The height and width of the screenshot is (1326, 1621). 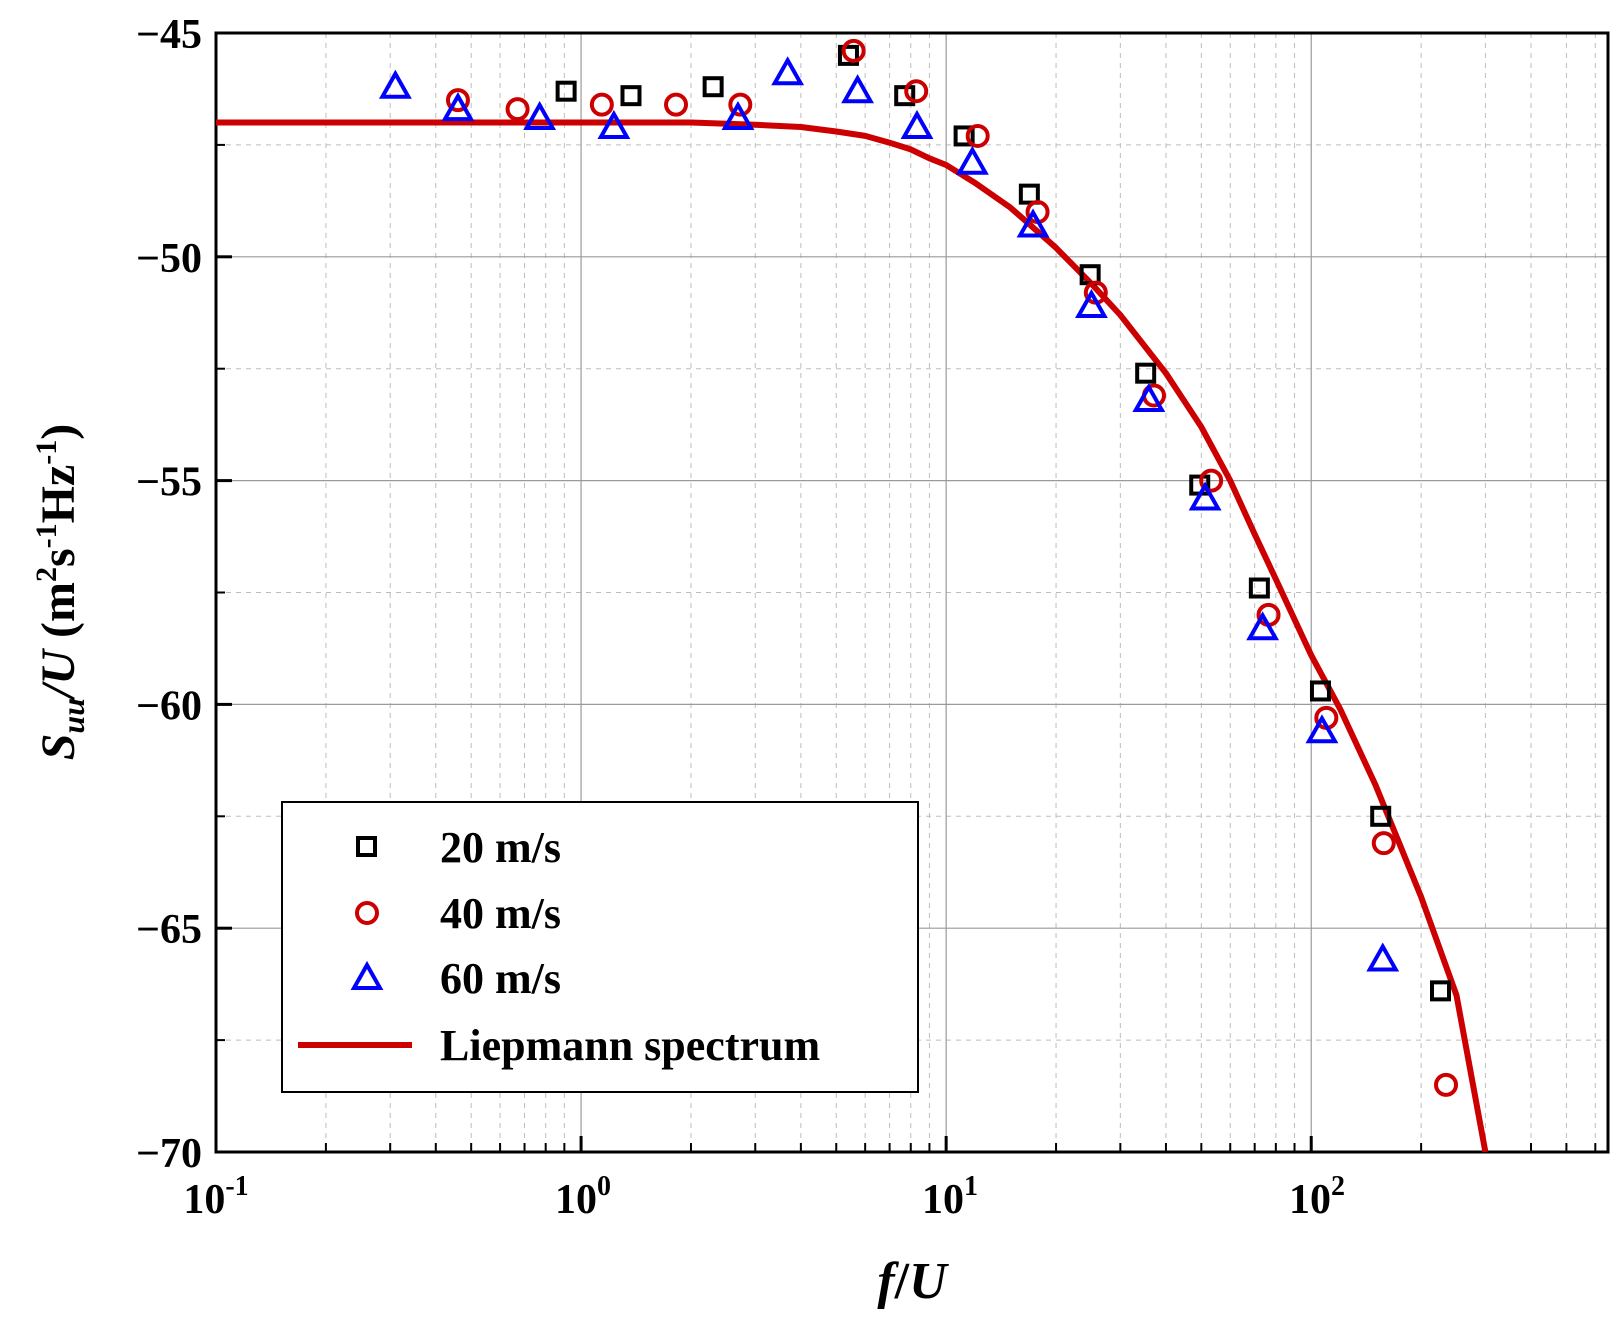 What do you see at coordinates (500, 847) in the screenshot?
I see `legend-label-20-m-s: 20 m/s` at bounding box center [500, 847].